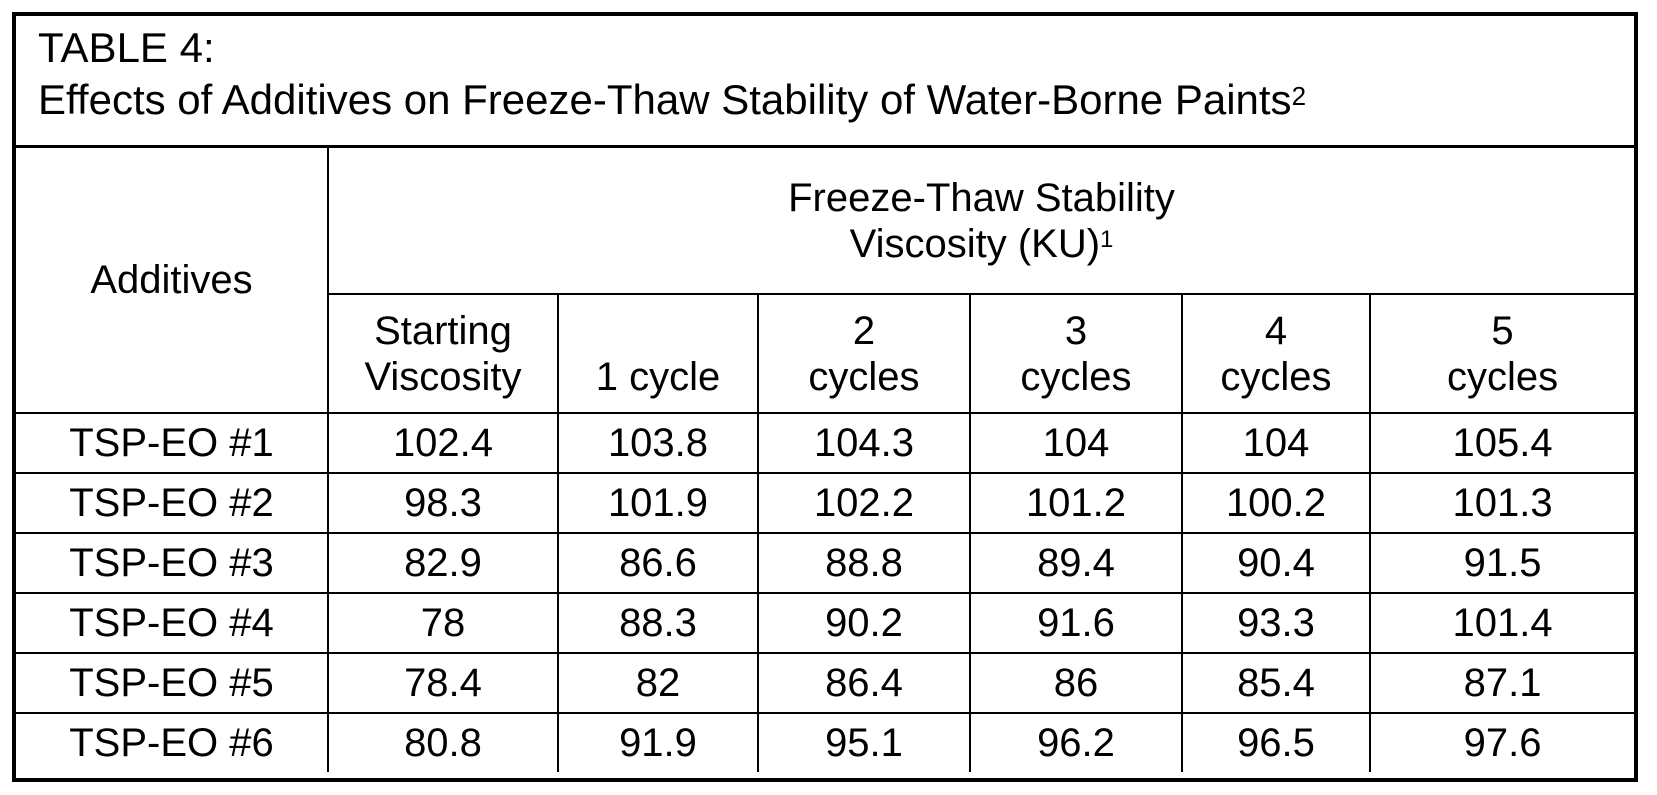  I want to click on table-row: TSP-EO #4 78 88.3 90.2 91.6 93.3 101.4, so click(825, 623).